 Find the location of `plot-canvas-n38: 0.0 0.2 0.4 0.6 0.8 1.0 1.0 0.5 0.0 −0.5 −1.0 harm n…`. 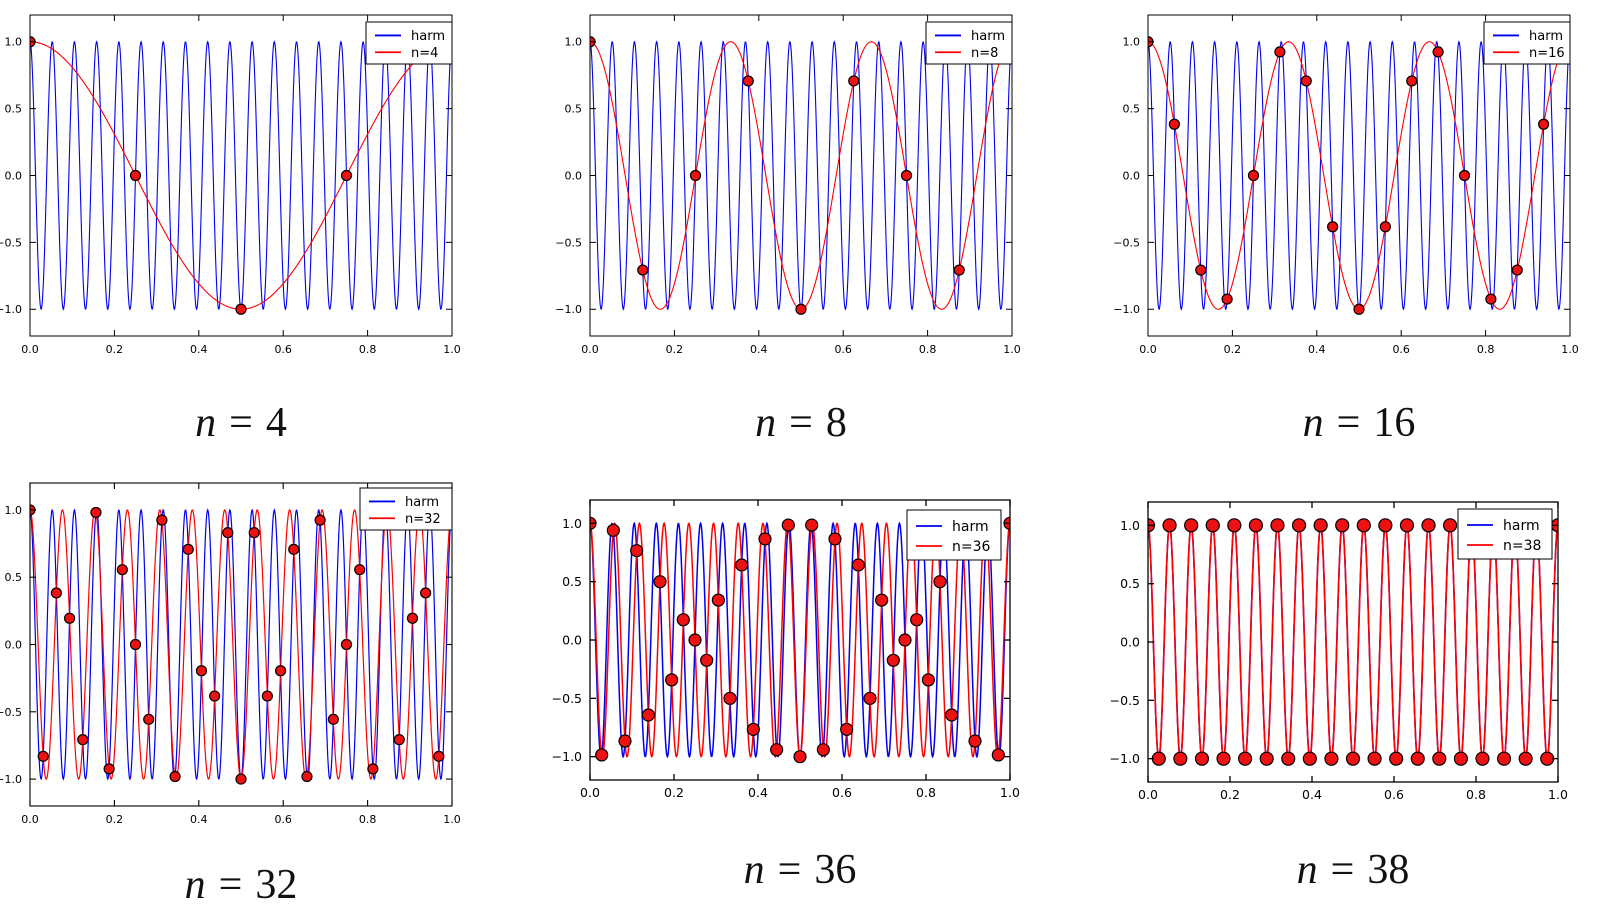

plot-canvas-n38: 0.0 0.2 0.4 0.6 0.8 1.0 1.0 0.5 0.0 −0.5 −1.0 harm n… is located at coordinates (1339, 651).